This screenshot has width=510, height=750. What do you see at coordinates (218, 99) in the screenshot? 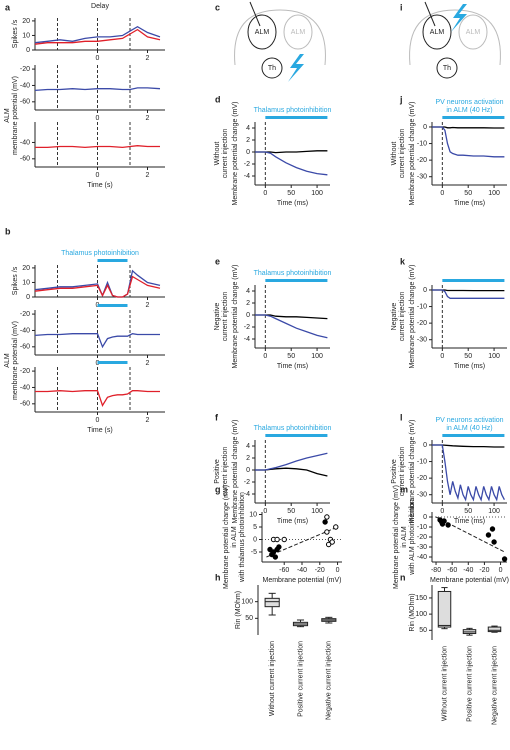
I see `panel-letter: d` at bounding box center [218, 99].